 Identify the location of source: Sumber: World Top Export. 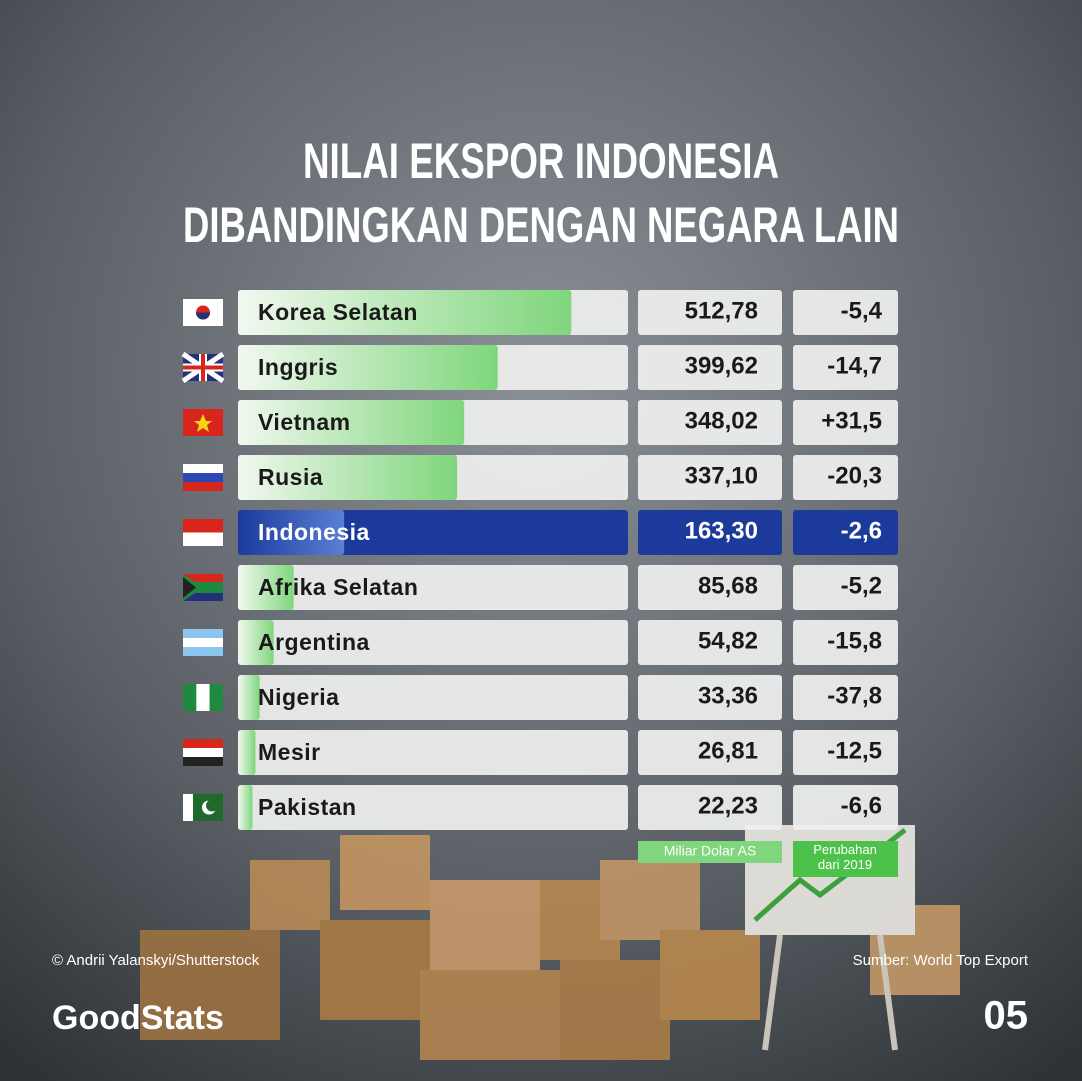
(941, 960).